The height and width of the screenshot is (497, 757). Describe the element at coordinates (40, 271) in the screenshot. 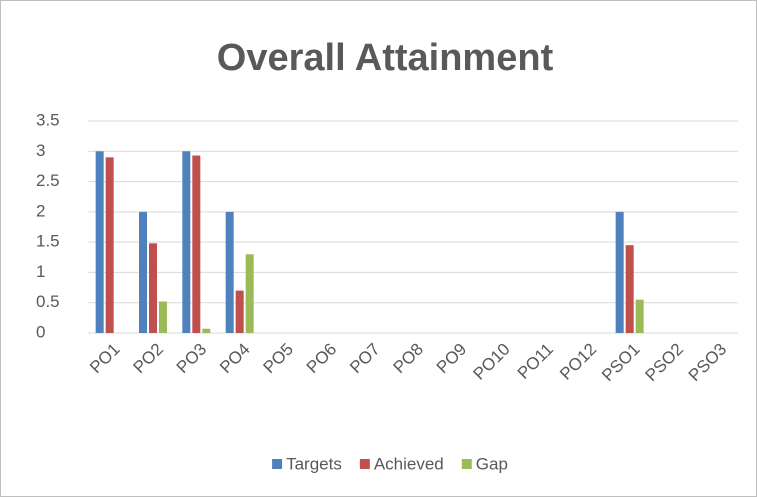

I see `y-tick-label: 1` at that location.